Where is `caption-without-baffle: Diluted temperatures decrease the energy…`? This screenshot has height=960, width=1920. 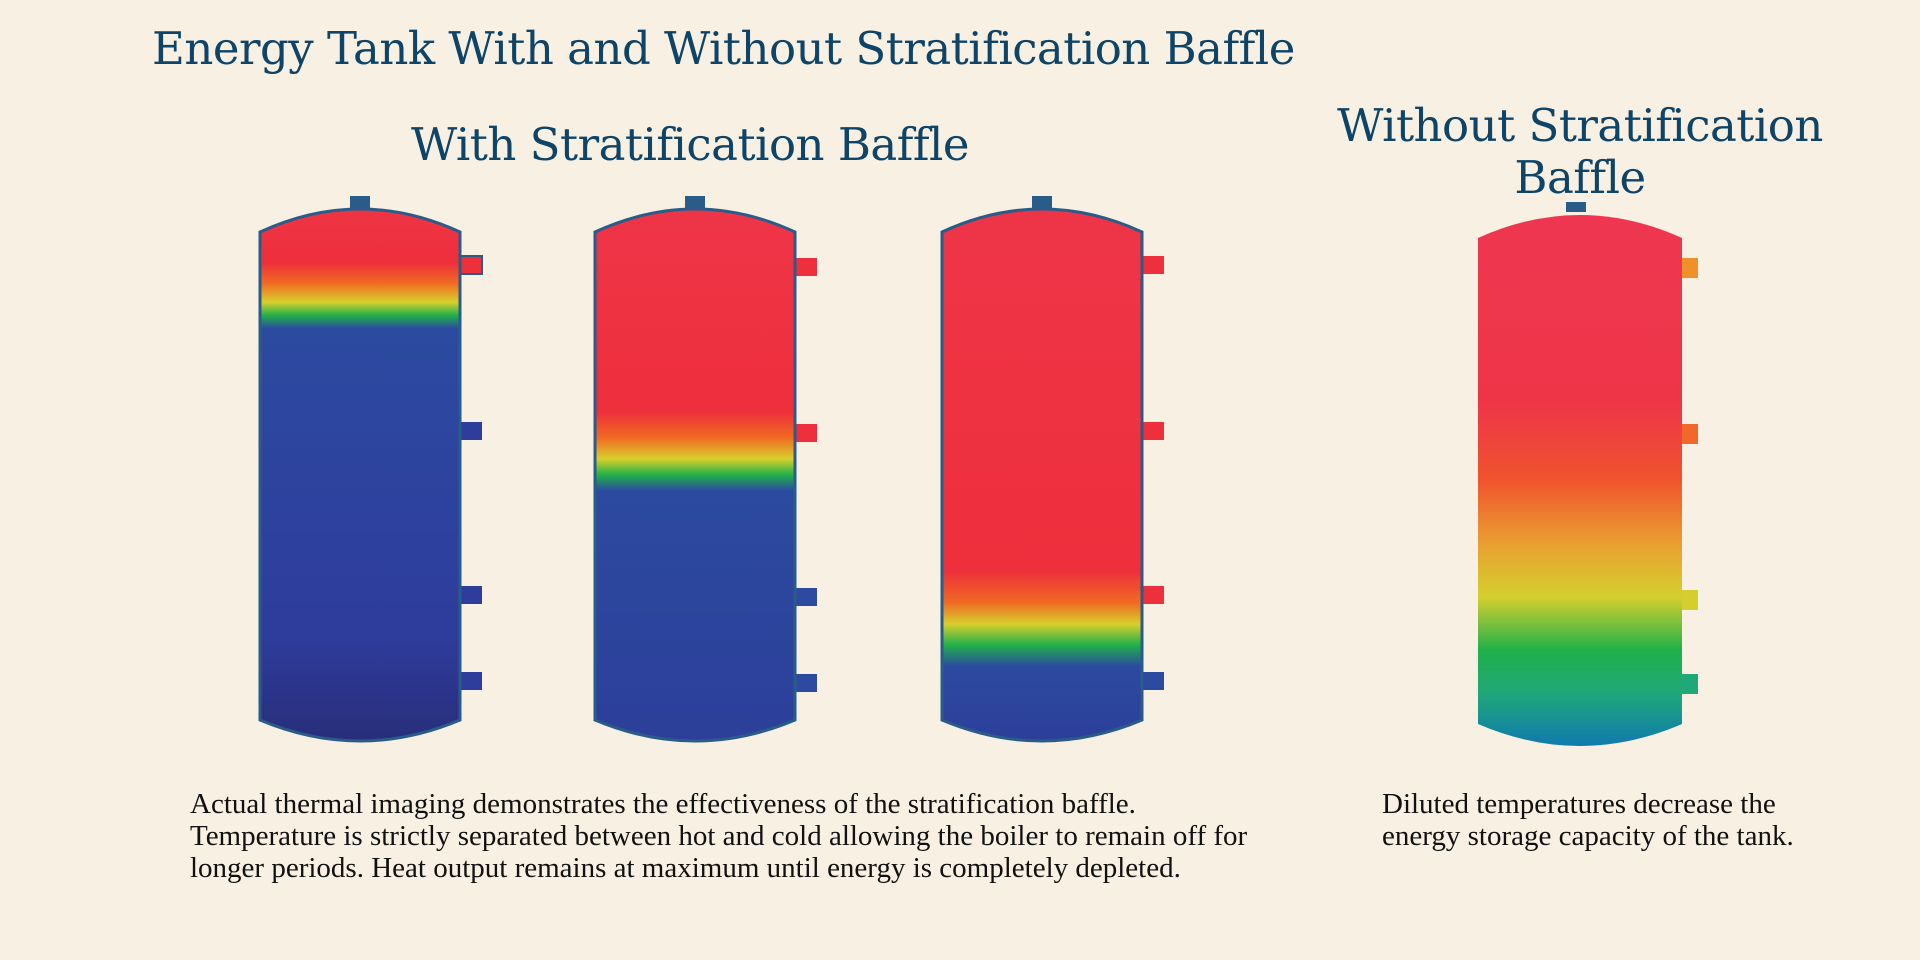
caption-without-baffle: Diluted temperatures decrease the energy… is located at coordinates (1588, 820).